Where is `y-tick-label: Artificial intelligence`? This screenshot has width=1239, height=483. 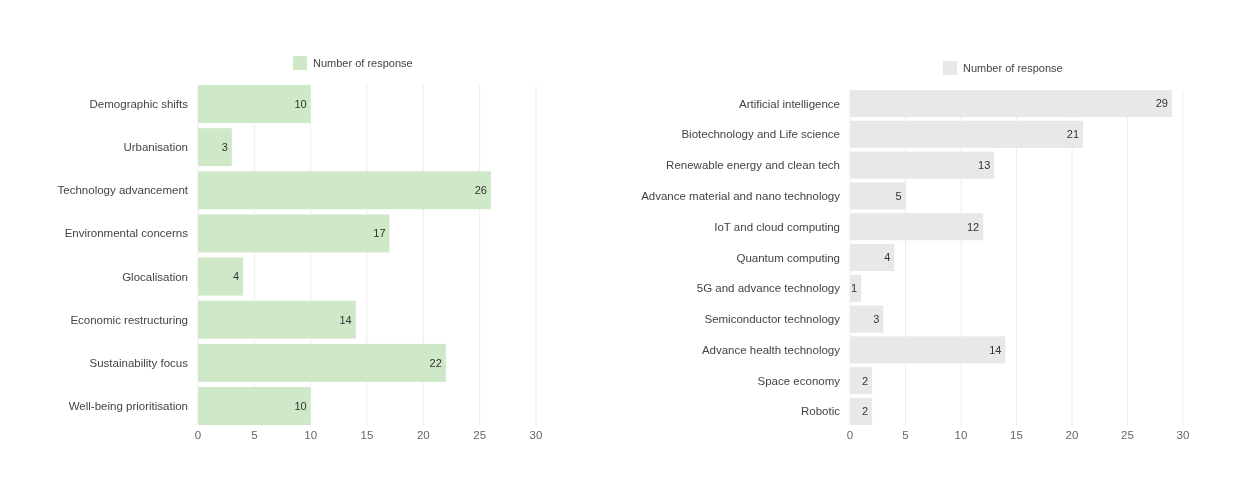
y-tick-label: Artificial intelligence is located at coordinates (789, 103).